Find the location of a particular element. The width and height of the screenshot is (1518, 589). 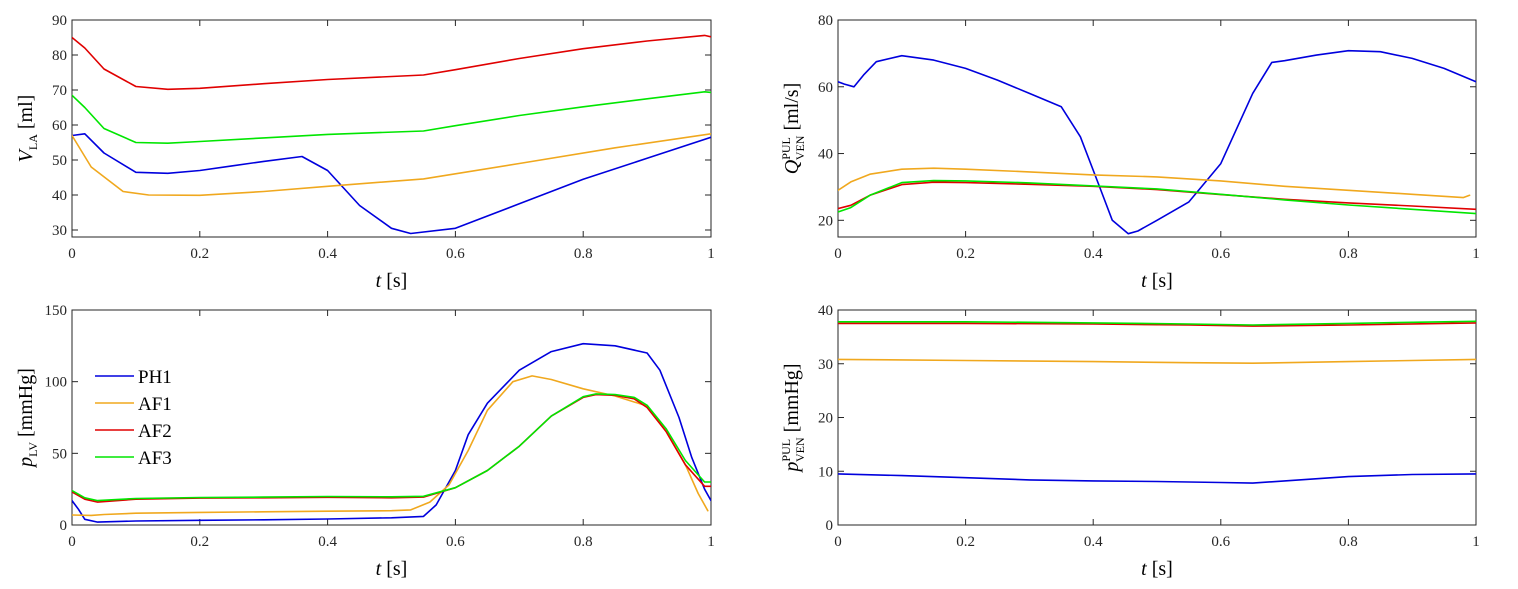

y-tick-label: 10 is located at coordinates (825, 472).